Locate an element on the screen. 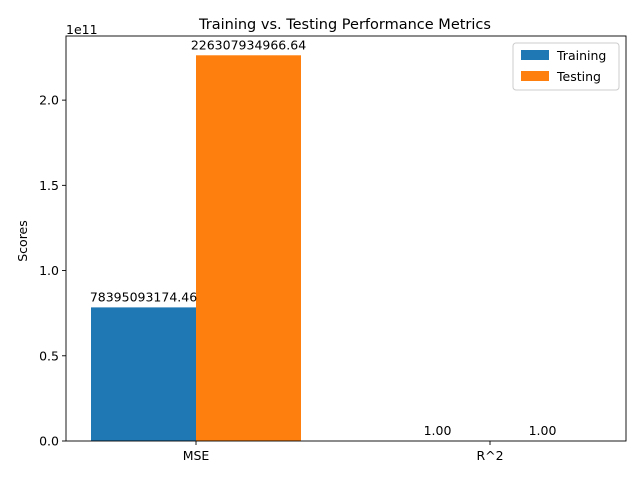 The image size is (640, 484). legend-swatch-training is located at coordinates (535, 55).